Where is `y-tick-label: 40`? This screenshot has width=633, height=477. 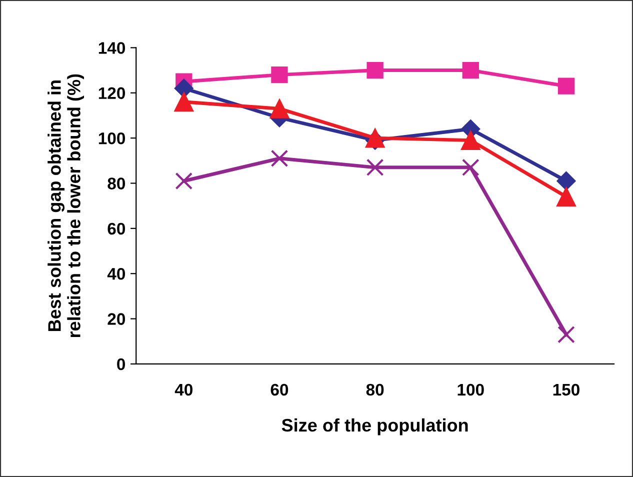 y-tick-label: 40 is located at coordinates (116, 274).